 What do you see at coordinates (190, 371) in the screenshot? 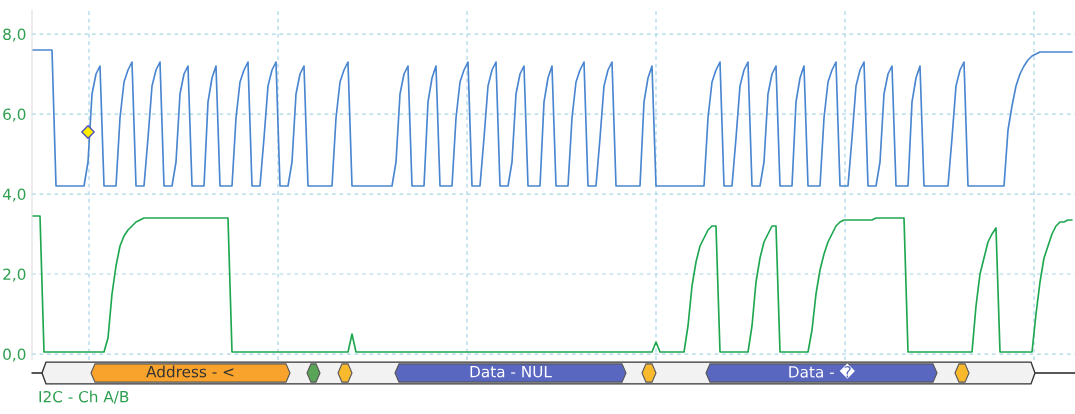
I see `text: Address - <` at bounding box center [190, 371].